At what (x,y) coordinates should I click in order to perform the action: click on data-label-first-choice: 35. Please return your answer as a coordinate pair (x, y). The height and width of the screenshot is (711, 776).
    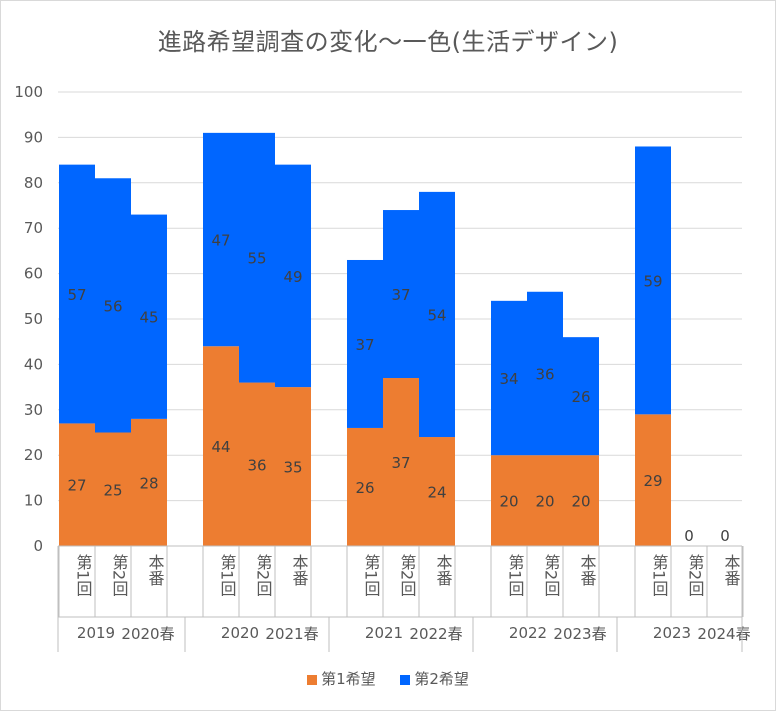
    Looking at the image, I should click on (292, 468).